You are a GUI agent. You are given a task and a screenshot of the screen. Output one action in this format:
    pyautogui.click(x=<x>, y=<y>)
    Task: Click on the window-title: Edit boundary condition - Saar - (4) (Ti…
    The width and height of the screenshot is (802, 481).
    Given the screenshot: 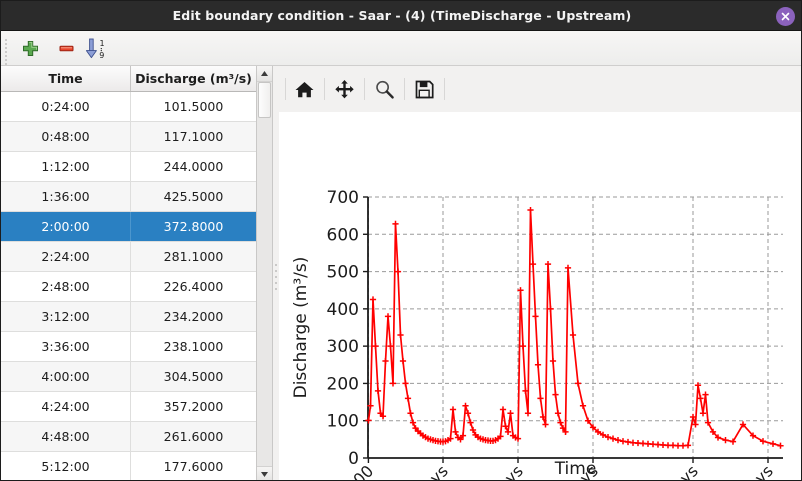 What is the action you would take?
    pyautogui.click(x=402, y=15)
    